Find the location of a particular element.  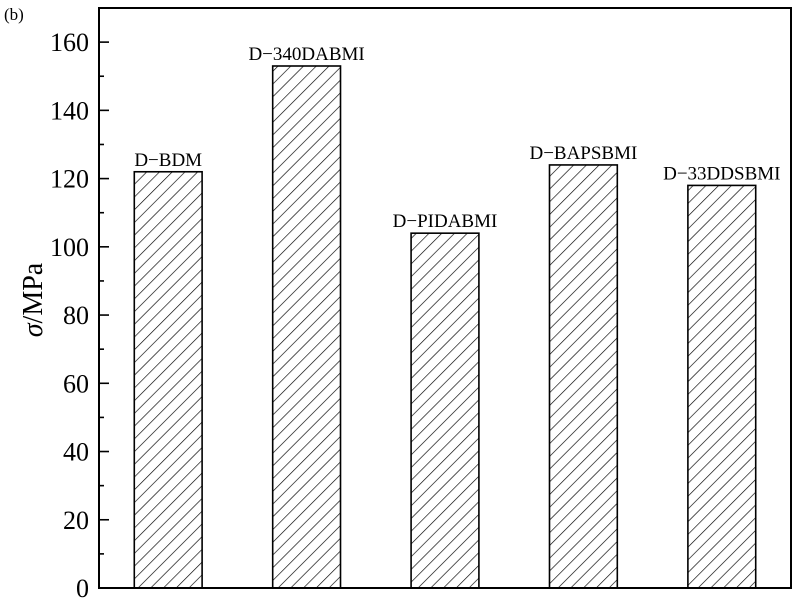

y-tick-label: 120 is located at coordinates (69, 179).